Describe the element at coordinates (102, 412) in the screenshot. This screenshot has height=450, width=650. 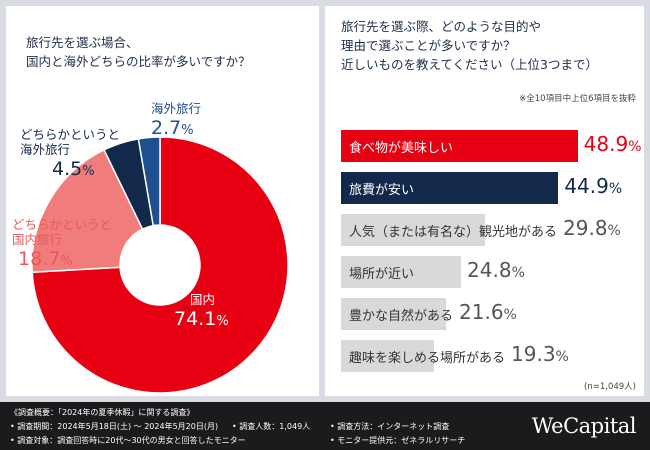
I see `survey-overview: 《調査概要：「2024年の夏季休暇」に関する調査》` at that location.